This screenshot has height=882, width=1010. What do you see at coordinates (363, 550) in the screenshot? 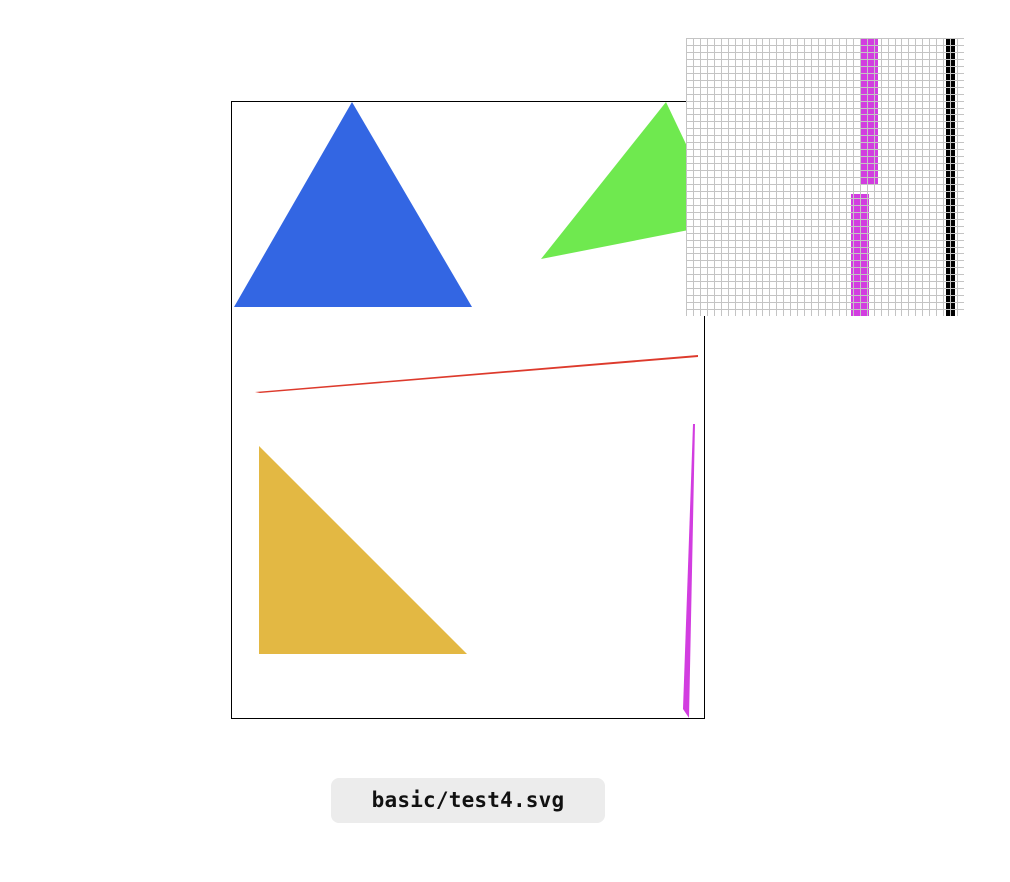
I see `yellow-triangle` at bounding box center [363, 550].